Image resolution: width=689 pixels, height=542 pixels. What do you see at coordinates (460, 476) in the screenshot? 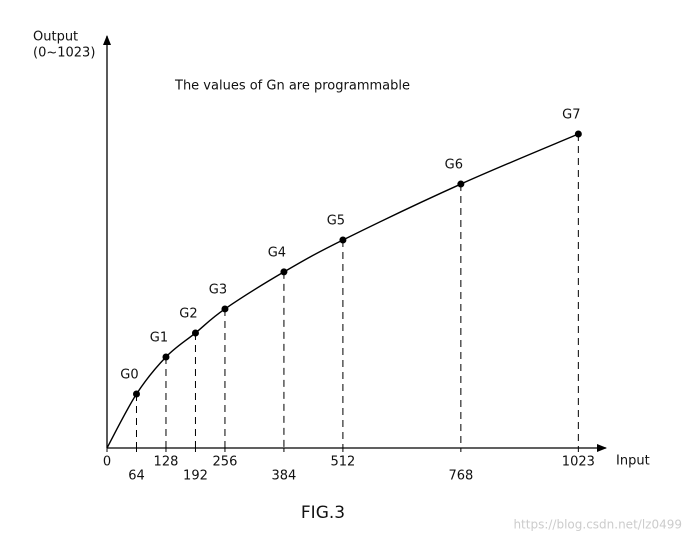
I see `x-tick-label: 768` at bounding box center [460, 476].